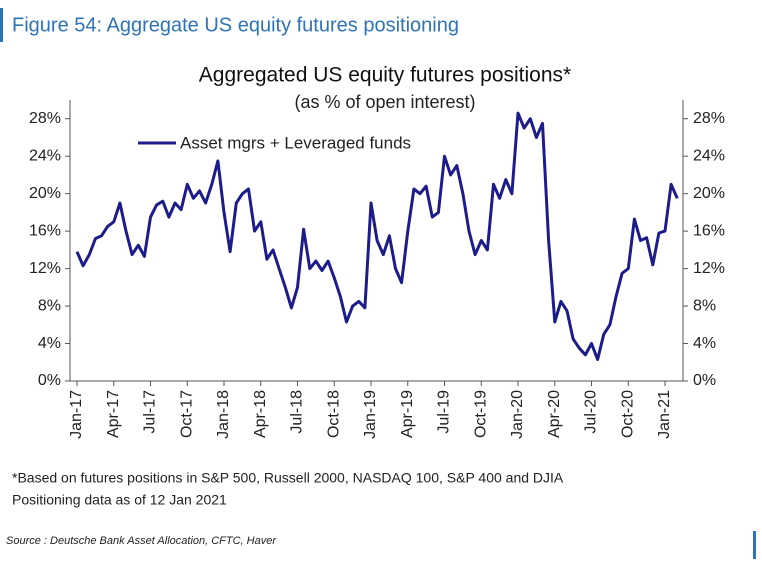 This screenshot has width=762, height=563. I want to click on x-tick-label: Jan-21, so click(664, 414).